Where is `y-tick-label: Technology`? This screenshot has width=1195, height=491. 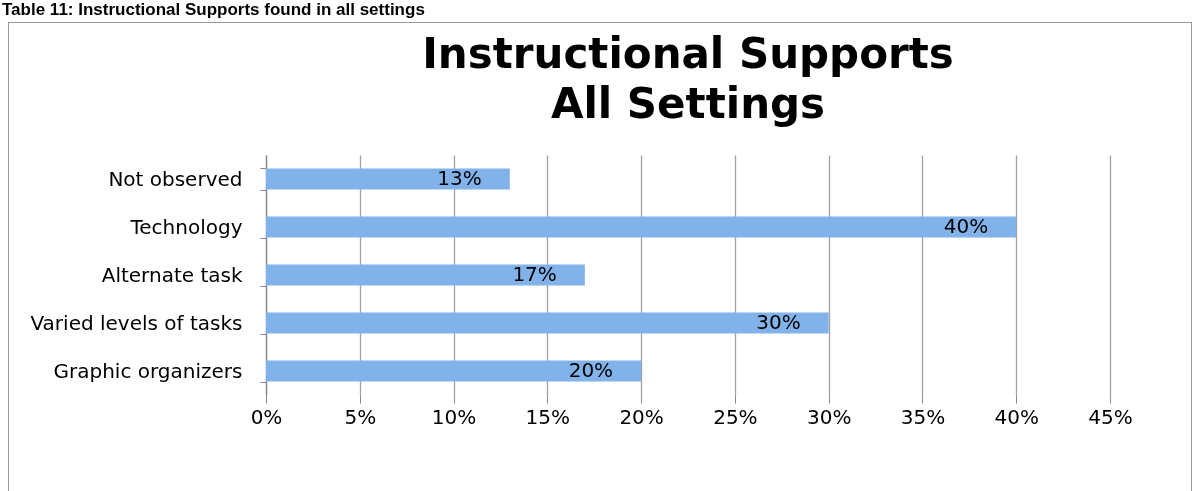
y-tick-label: Technology is located at coordinates (186, 226).